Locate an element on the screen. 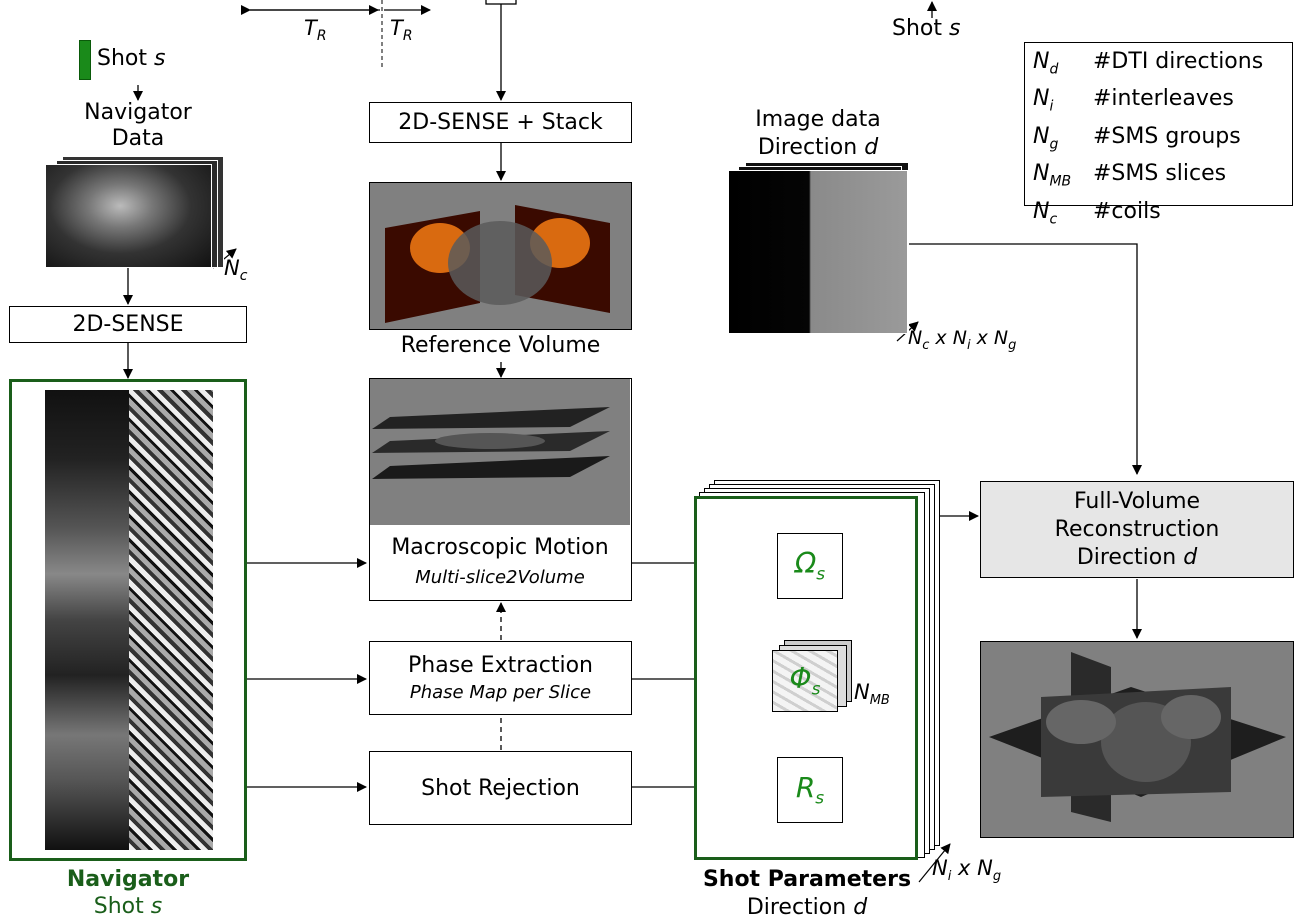 This screenshot has height=922, width=1299. r-box: Rs is located at coordinates (810, 790).